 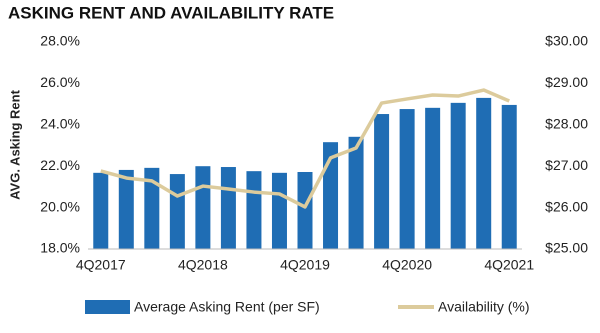 I want to click on legend-label: Availability (%), so click(x=484, y=307).